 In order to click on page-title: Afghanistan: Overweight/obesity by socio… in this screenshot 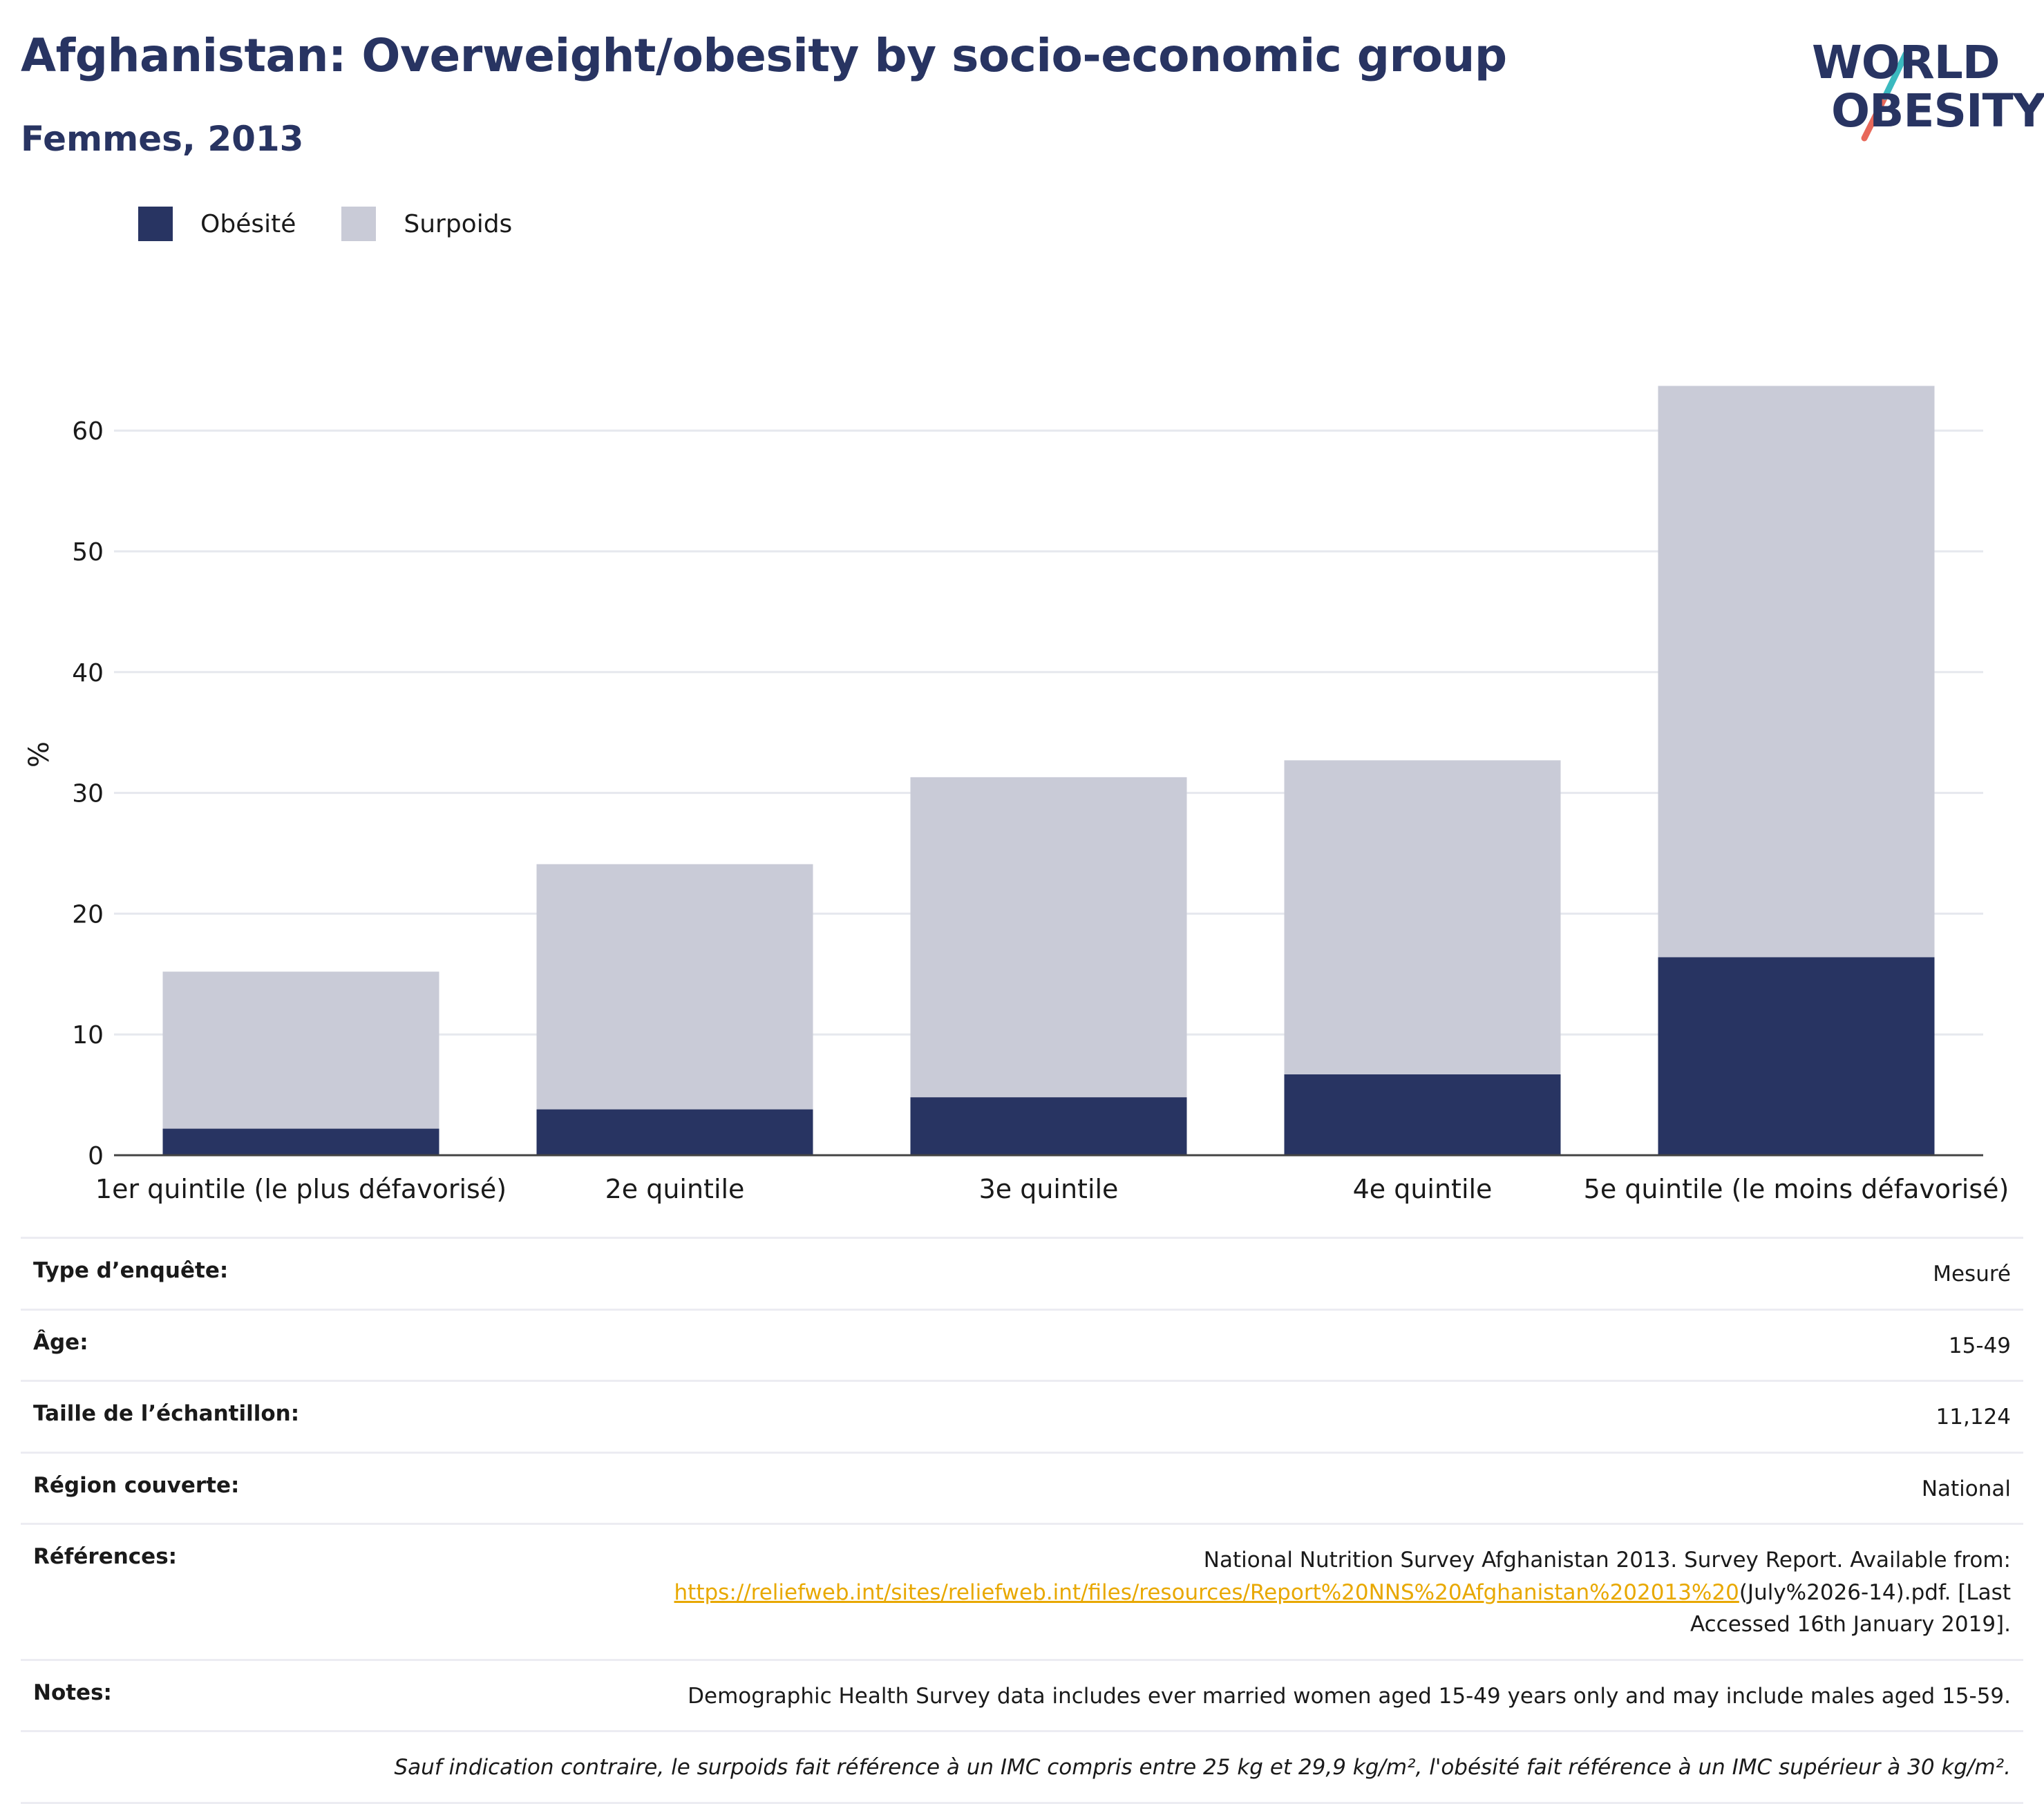, I will do `click(764, 55)`.